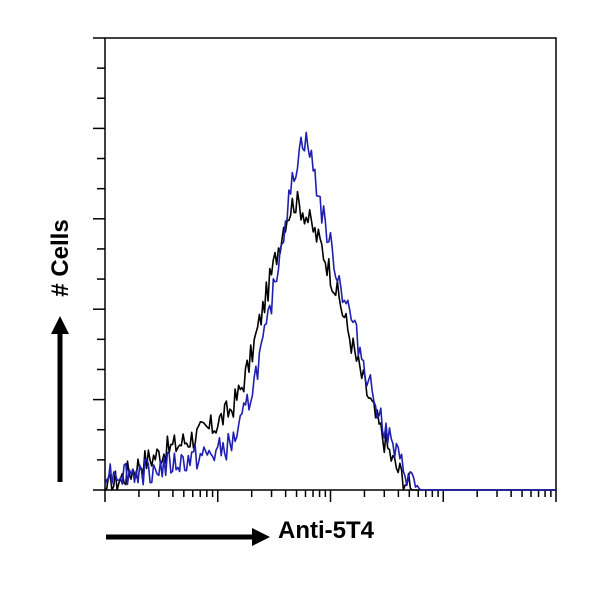 The image size is (590, 590). I want to click on y-axis-label: # Cells, so click(60, 257).